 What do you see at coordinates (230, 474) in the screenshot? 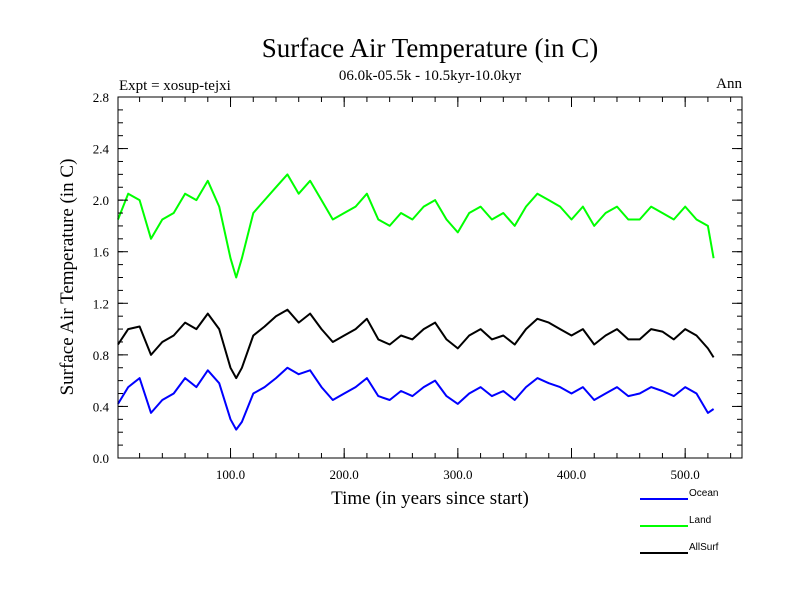
I see `x-tick-label: 100.0` at bounding box center [230, 474].